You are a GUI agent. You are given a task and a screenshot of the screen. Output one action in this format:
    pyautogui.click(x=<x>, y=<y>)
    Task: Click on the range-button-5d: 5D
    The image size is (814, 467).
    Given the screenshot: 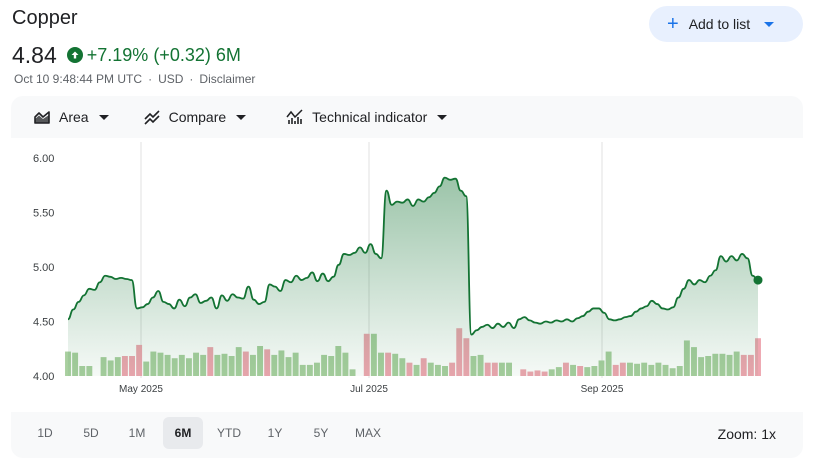 What is the action you would take?
    pyautogui.click(x=91, y=433)
    